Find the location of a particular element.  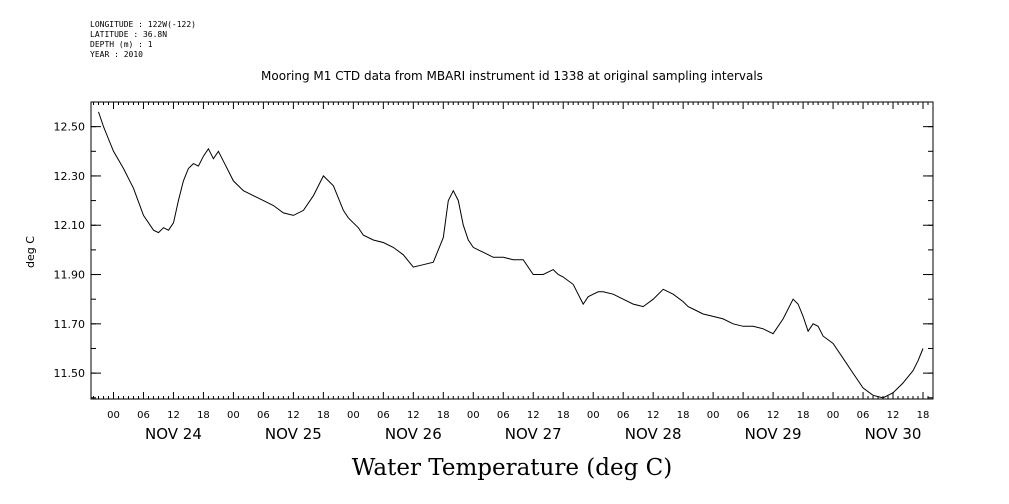

y-tick-label: 12.30 is located at coordinates (70, 176).